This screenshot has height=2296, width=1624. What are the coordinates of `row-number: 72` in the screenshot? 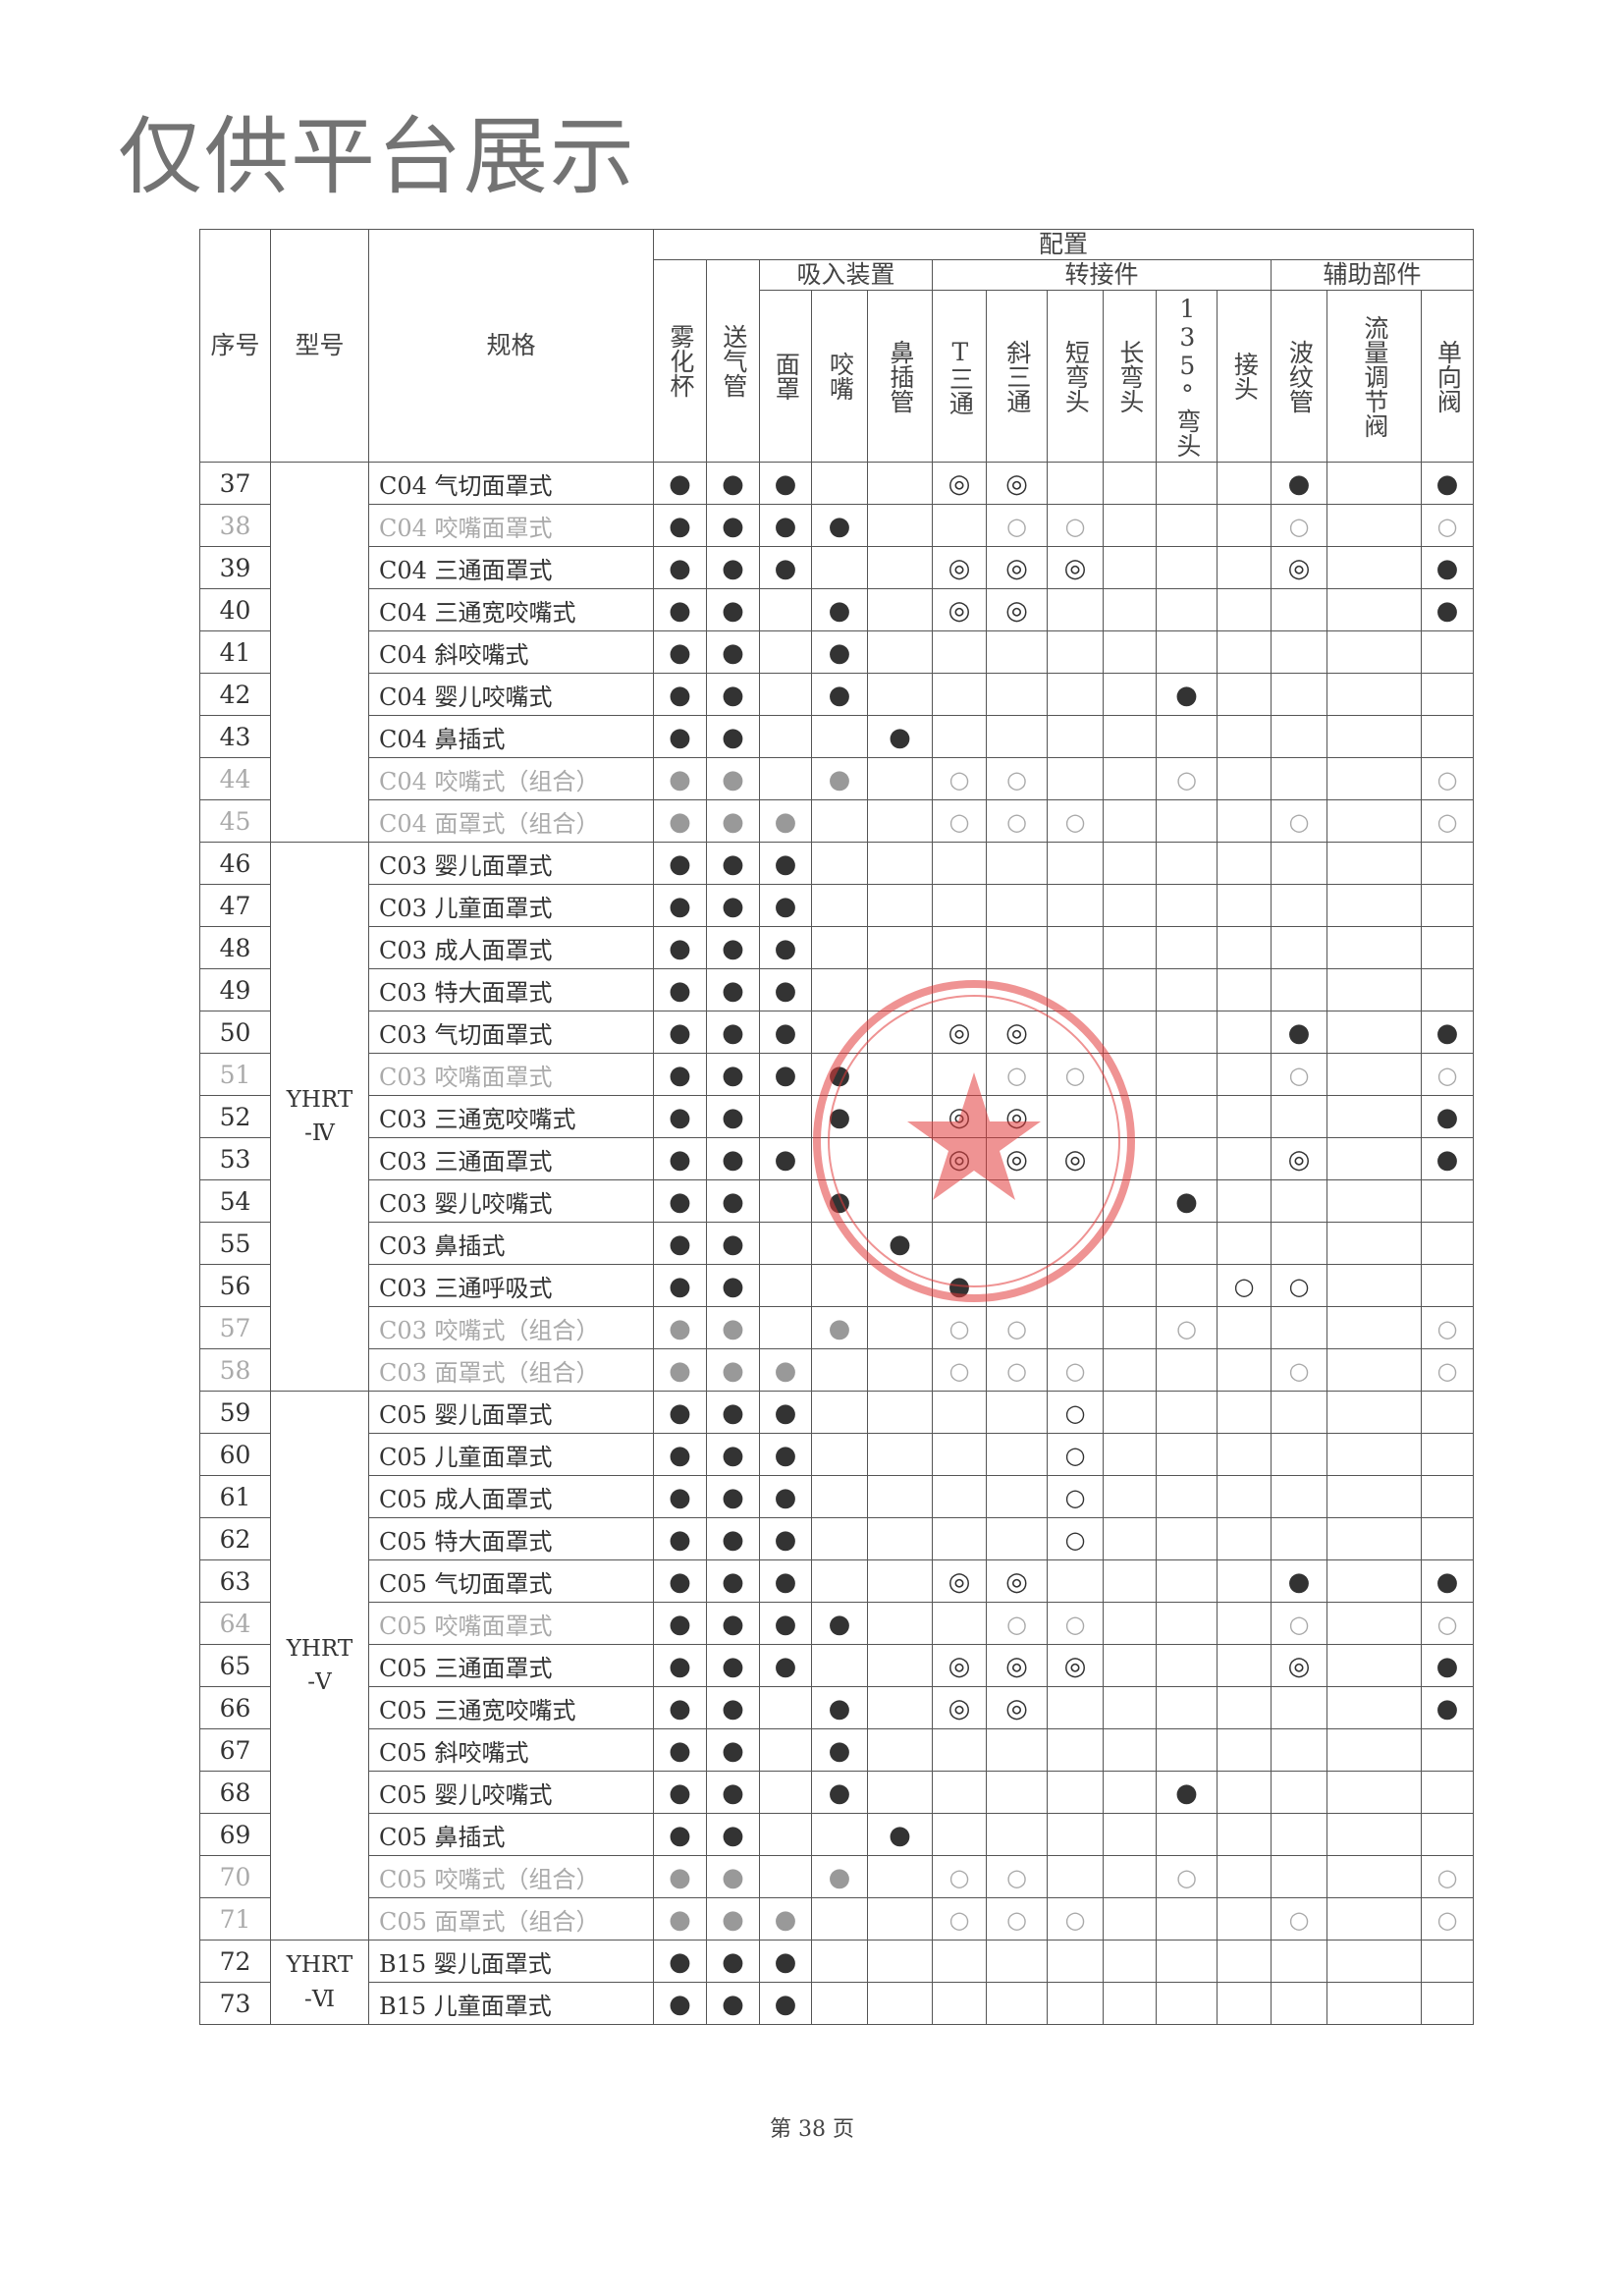 It's located at (235, 1961).